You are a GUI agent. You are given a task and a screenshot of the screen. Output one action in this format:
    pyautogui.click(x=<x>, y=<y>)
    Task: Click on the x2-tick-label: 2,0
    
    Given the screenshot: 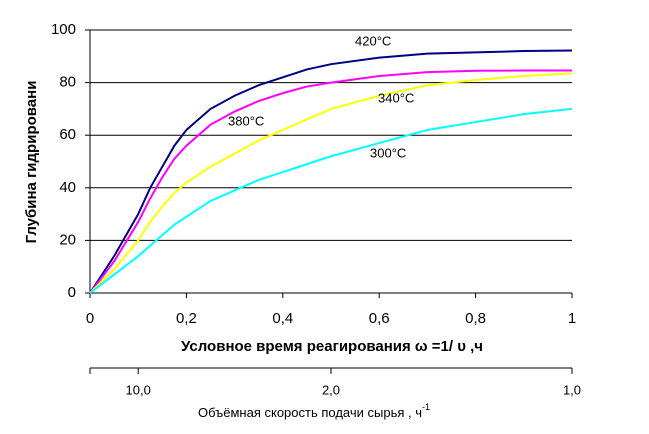 What is the action you would take?
    pyautogui.click(x=331, y=389)
    